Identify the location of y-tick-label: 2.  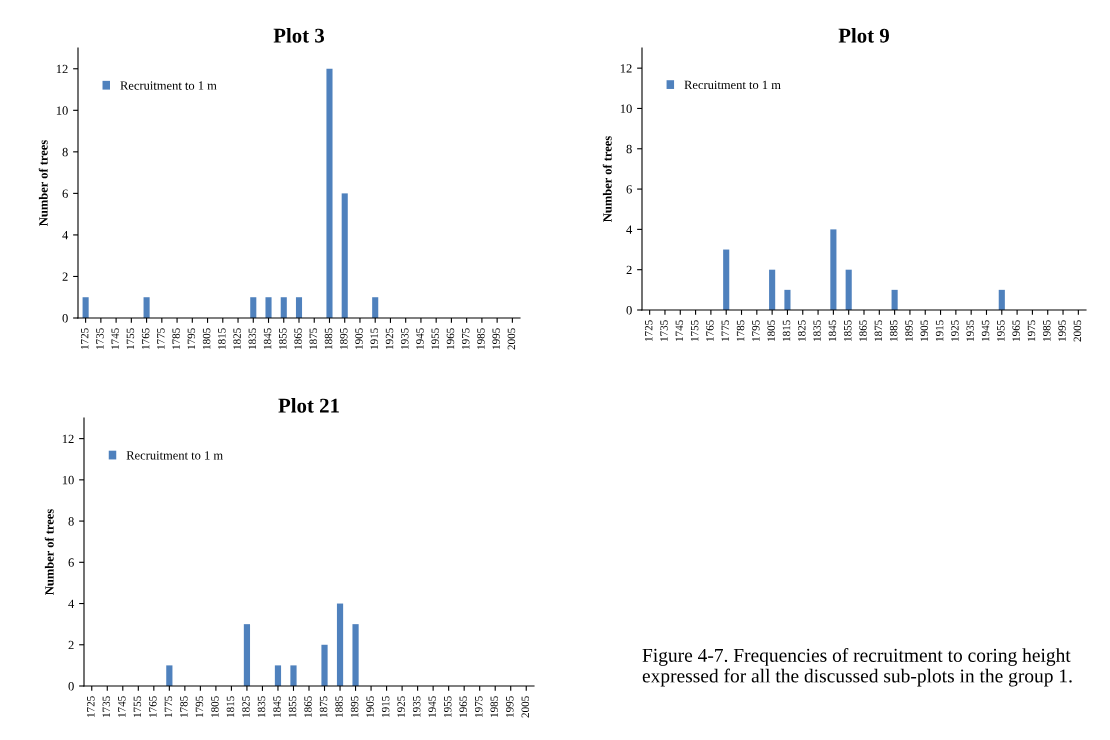
(71, 645).